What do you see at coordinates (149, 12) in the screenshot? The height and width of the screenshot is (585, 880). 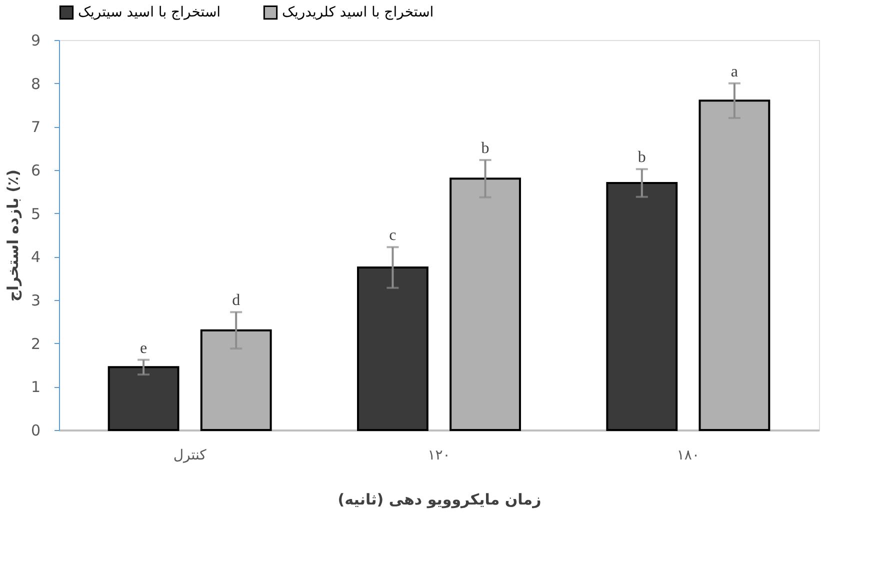 I see `legend-label: استخراج با اسید سیتریک` at bounding box center [149, 12].